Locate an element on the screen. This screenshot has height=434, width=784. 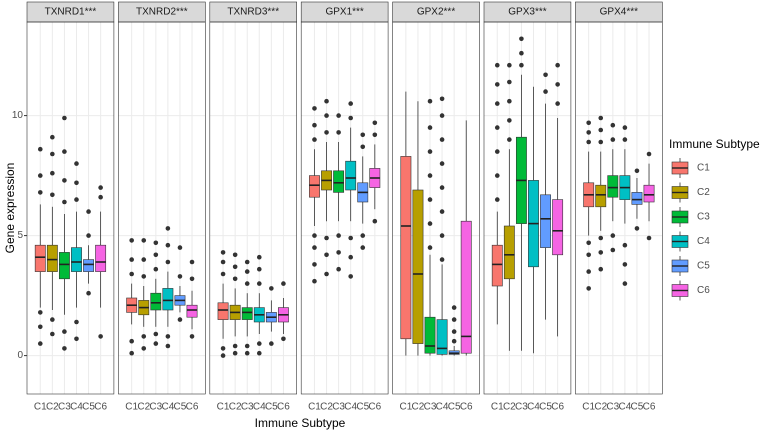
panel is located at coordinates (619, 208).